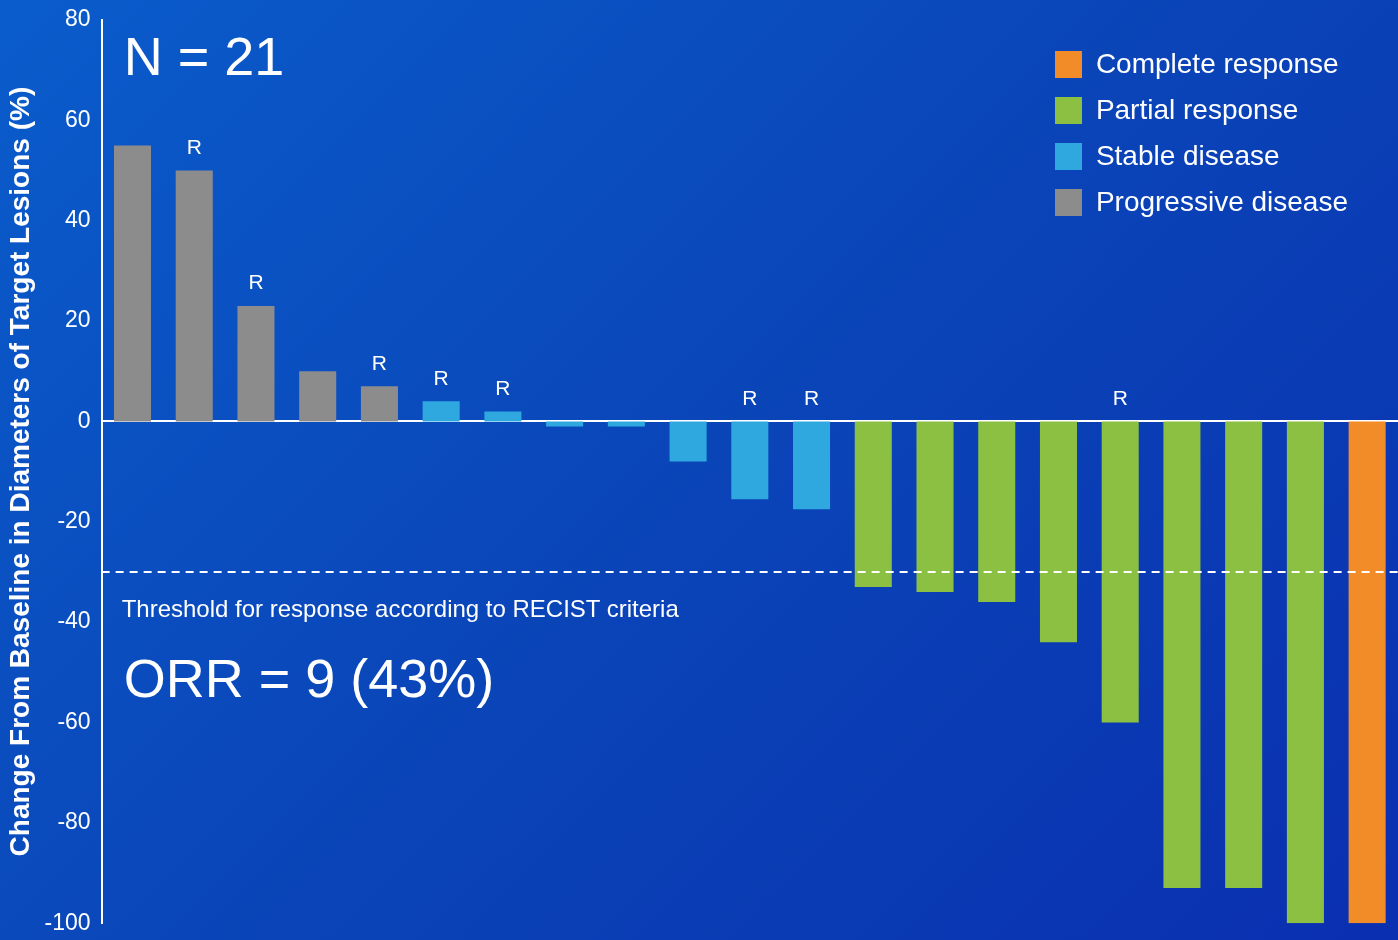 Image resolution: width=1398 pixels, height=940 pixels. What do you see at coordinates (1187, 156) in the screenshot?
I see `legend-label: Stable disease` at bounding box center [1187, 156].